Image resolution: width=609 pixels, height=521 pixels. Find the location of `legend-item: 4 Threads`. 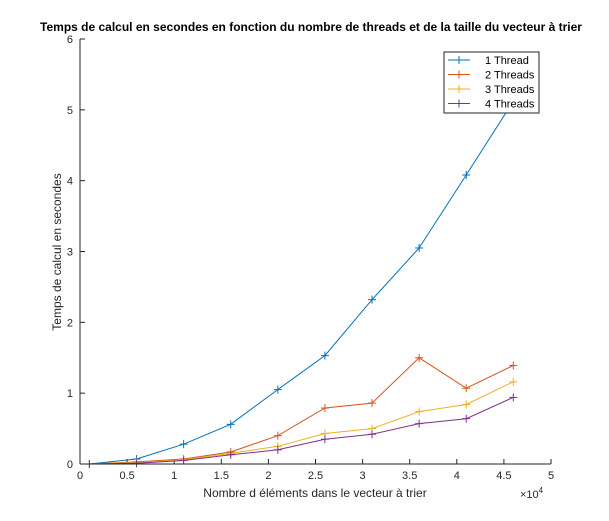

legend-item: 4 Threads is located at coordinates (491, 105).